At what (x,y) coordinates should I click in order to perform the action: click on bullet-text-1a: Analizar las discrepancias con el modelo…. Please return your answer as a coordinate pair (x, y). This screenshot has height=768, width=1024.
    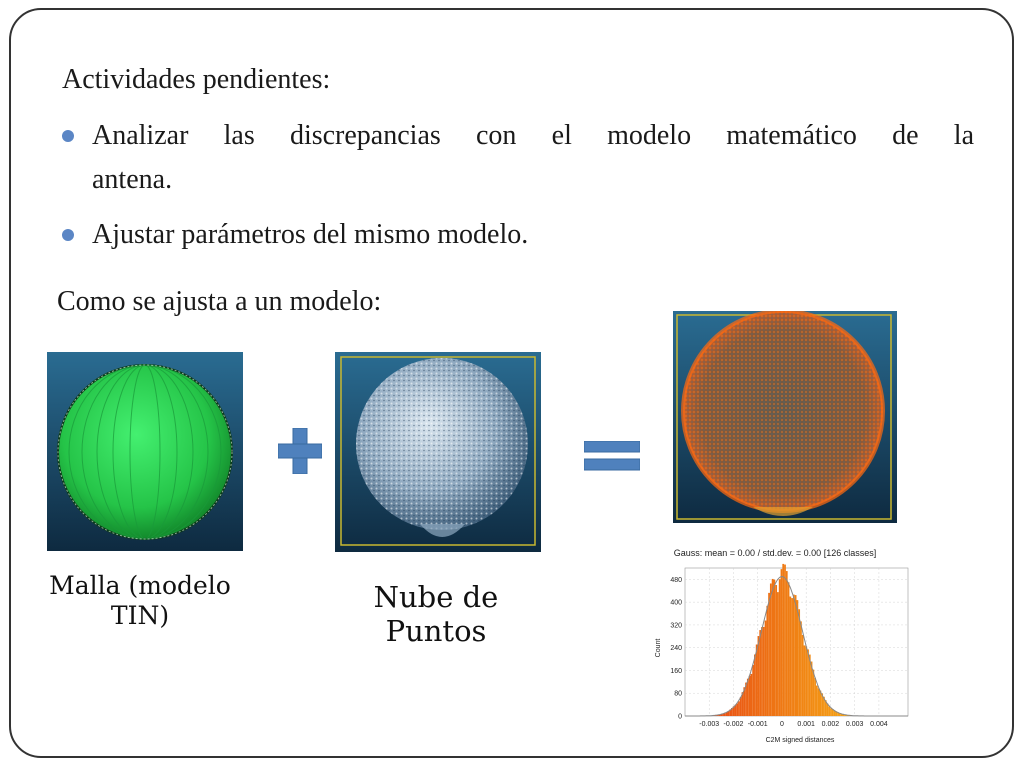
    Looking at the image, I should click on (533, 135).